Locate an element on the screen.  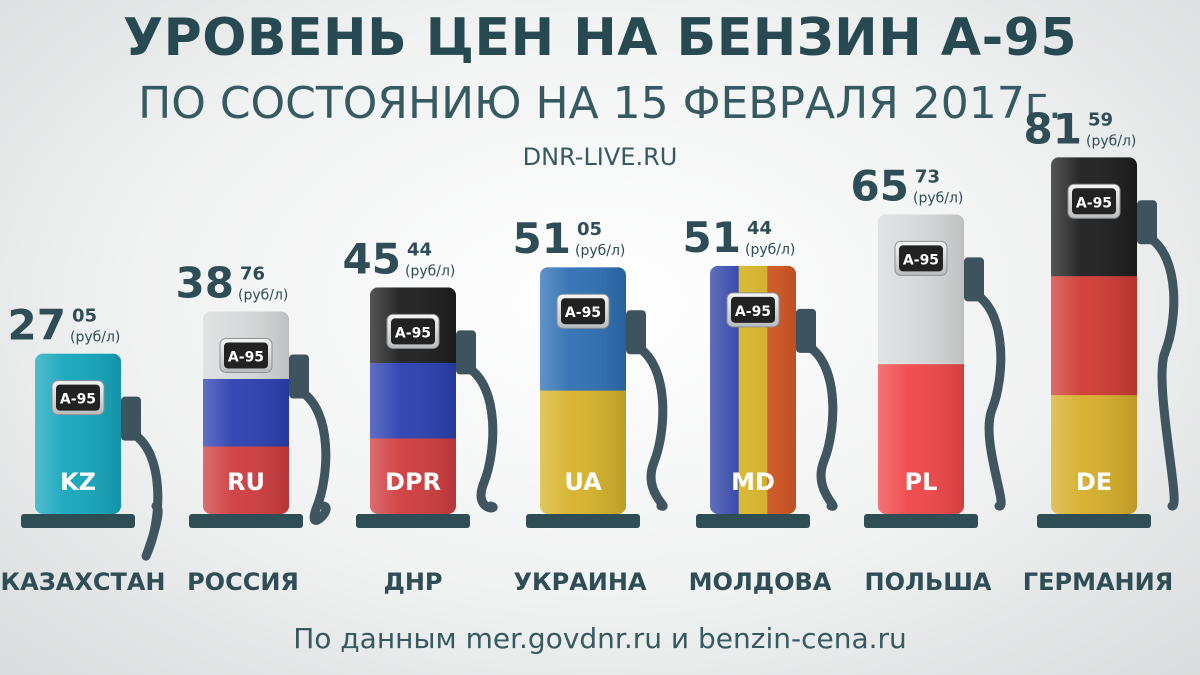
price-int-label: 38 is located at coordinates (205, 282).